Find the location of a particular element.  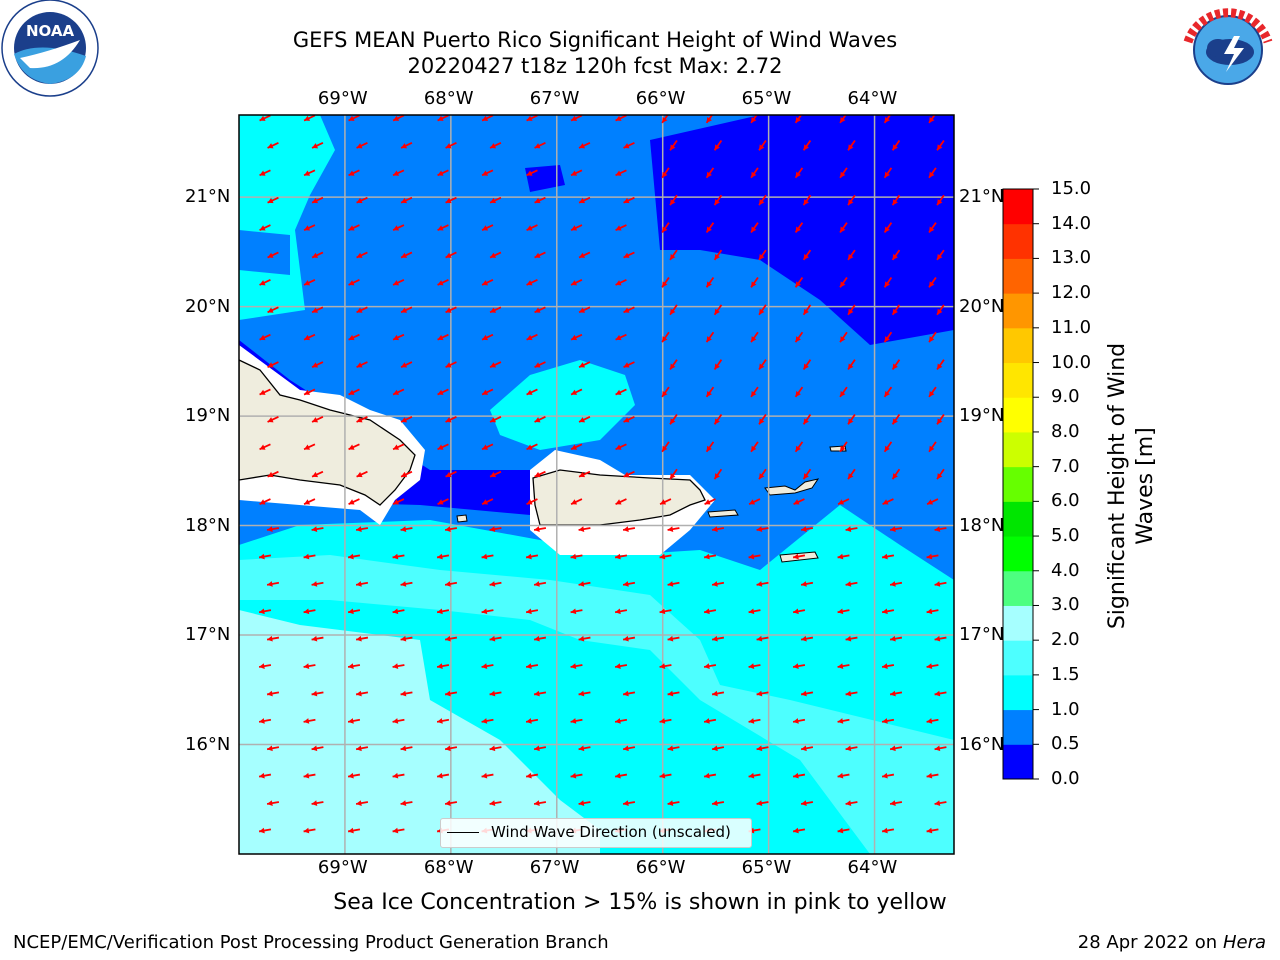

lat-tick-label-left: 19°N is located at coordinates (208, 416).